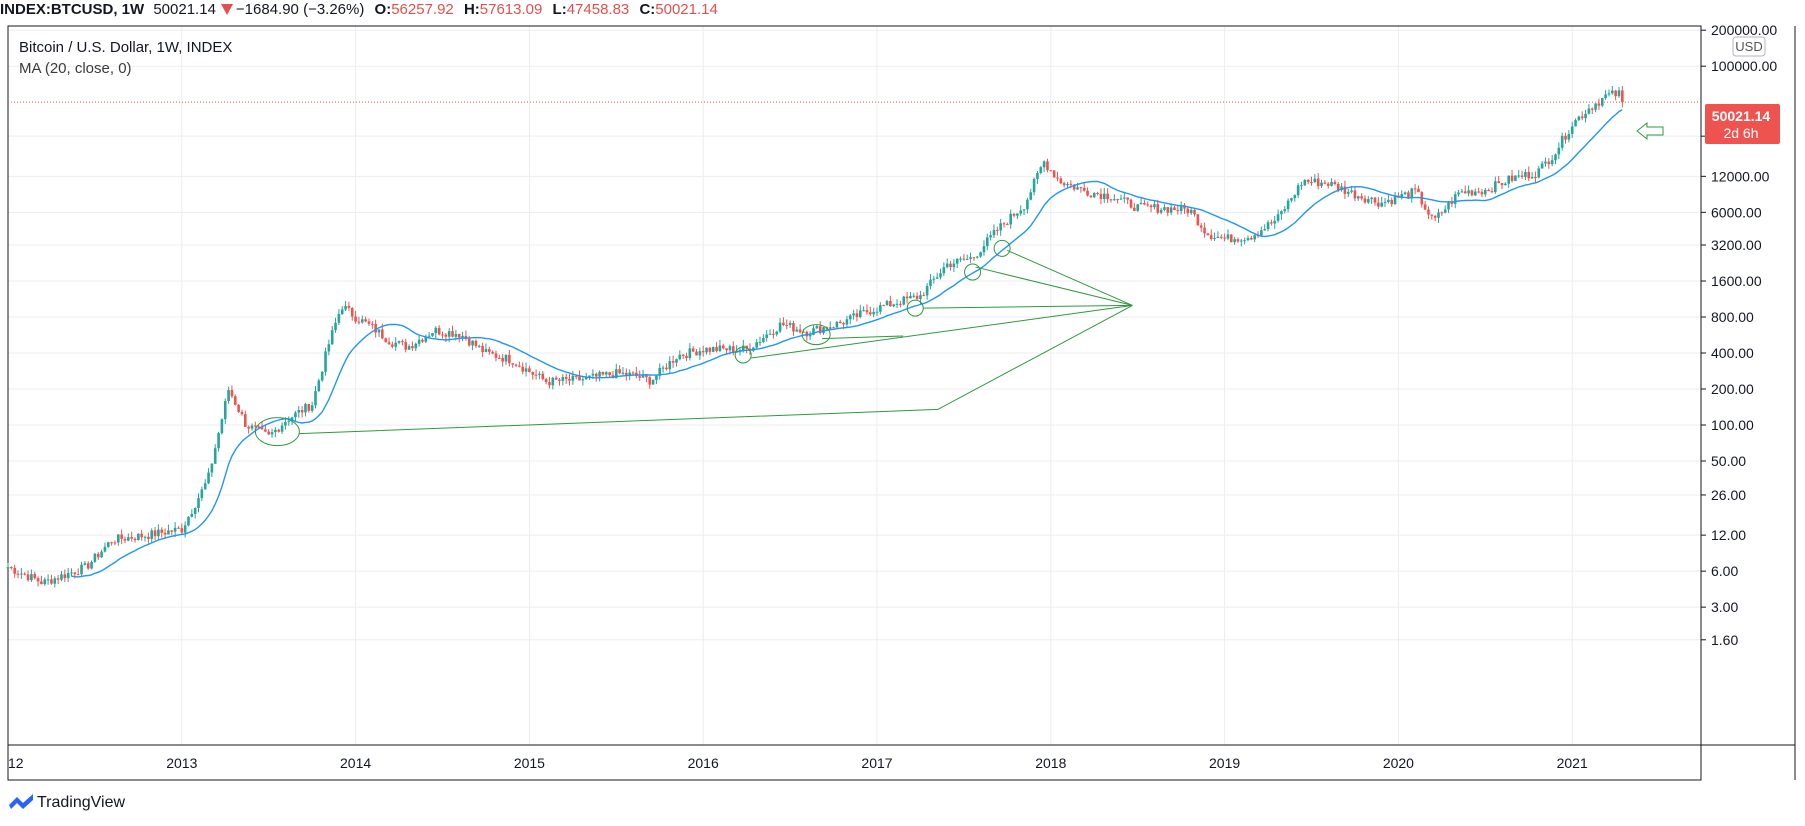 This screenshot has height=826, width=1805. I want to click on currency-badge: USD, so click(1749, 46).